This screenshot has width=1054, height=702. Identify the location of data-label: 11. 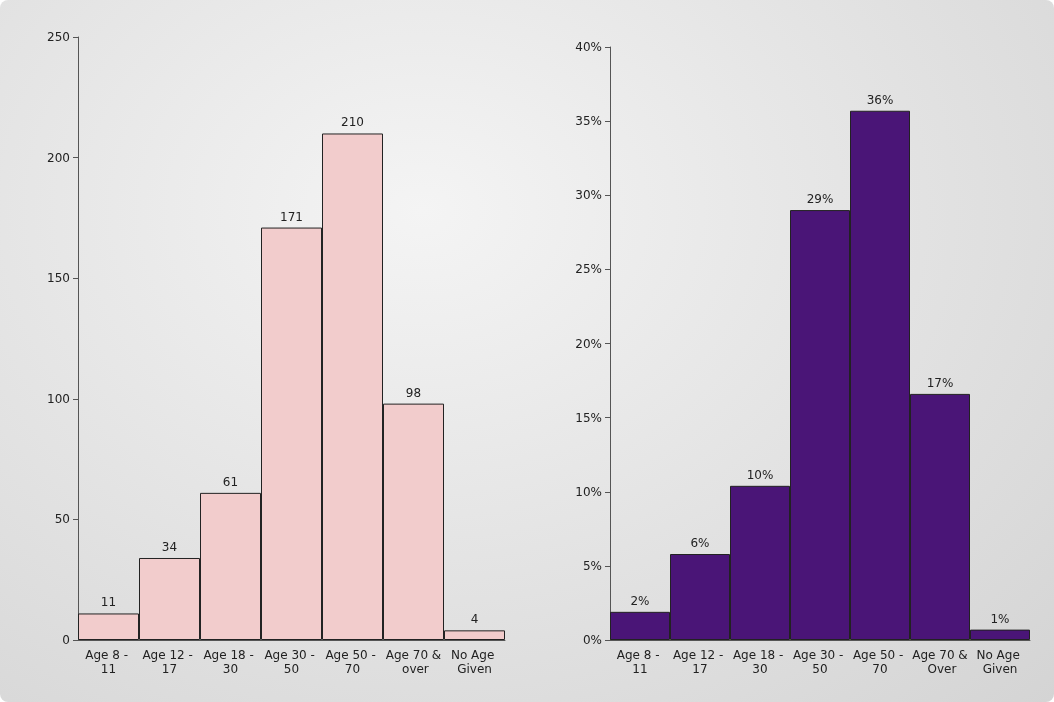
(108, 602).